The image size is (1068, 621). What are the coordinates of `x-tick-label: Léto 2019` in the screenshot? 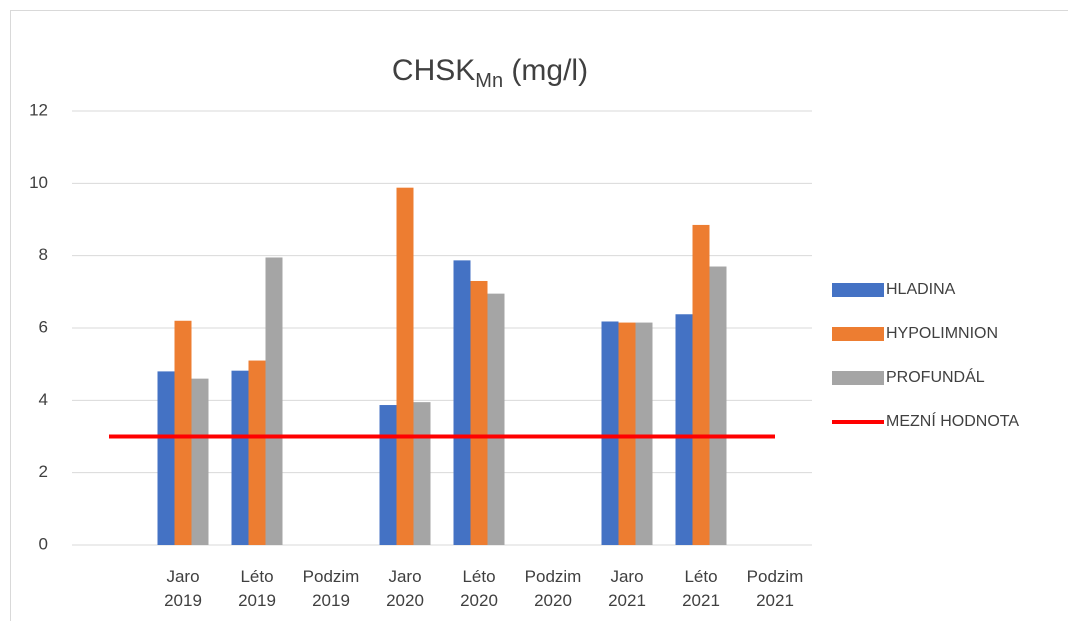 It's located at (257, 588).